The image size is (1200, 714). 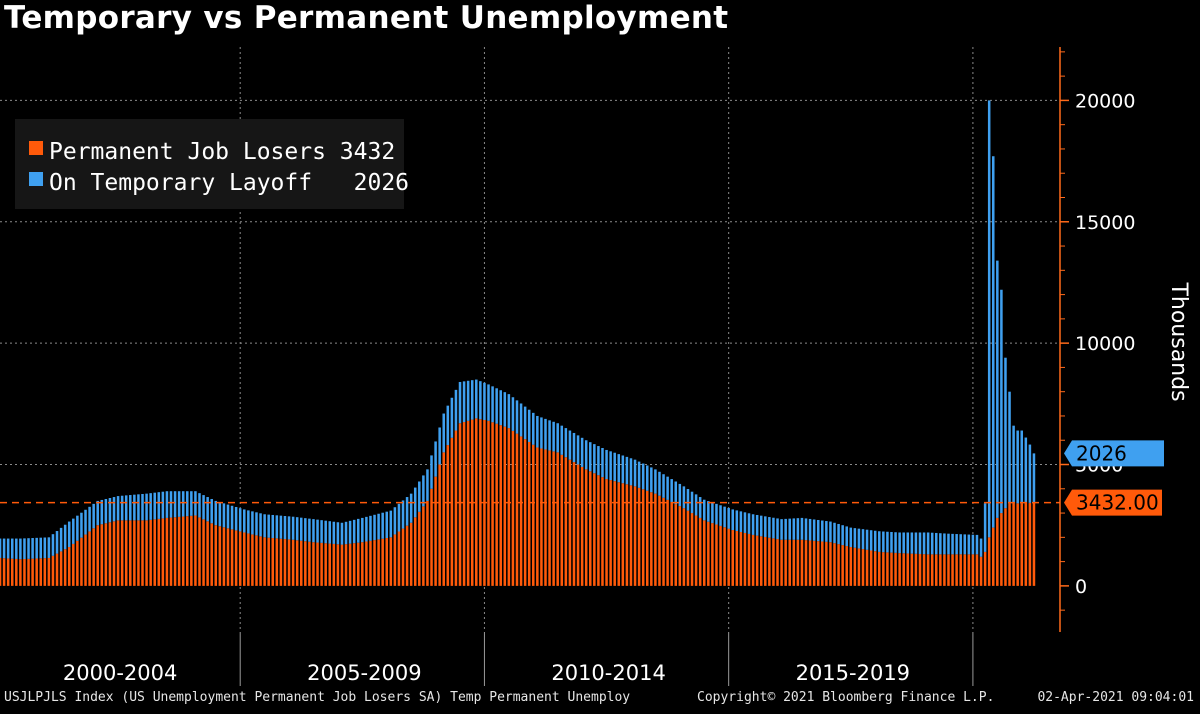 I want to click on last-value-tags: 2026 3432.00, so click(x=1114, y=478).